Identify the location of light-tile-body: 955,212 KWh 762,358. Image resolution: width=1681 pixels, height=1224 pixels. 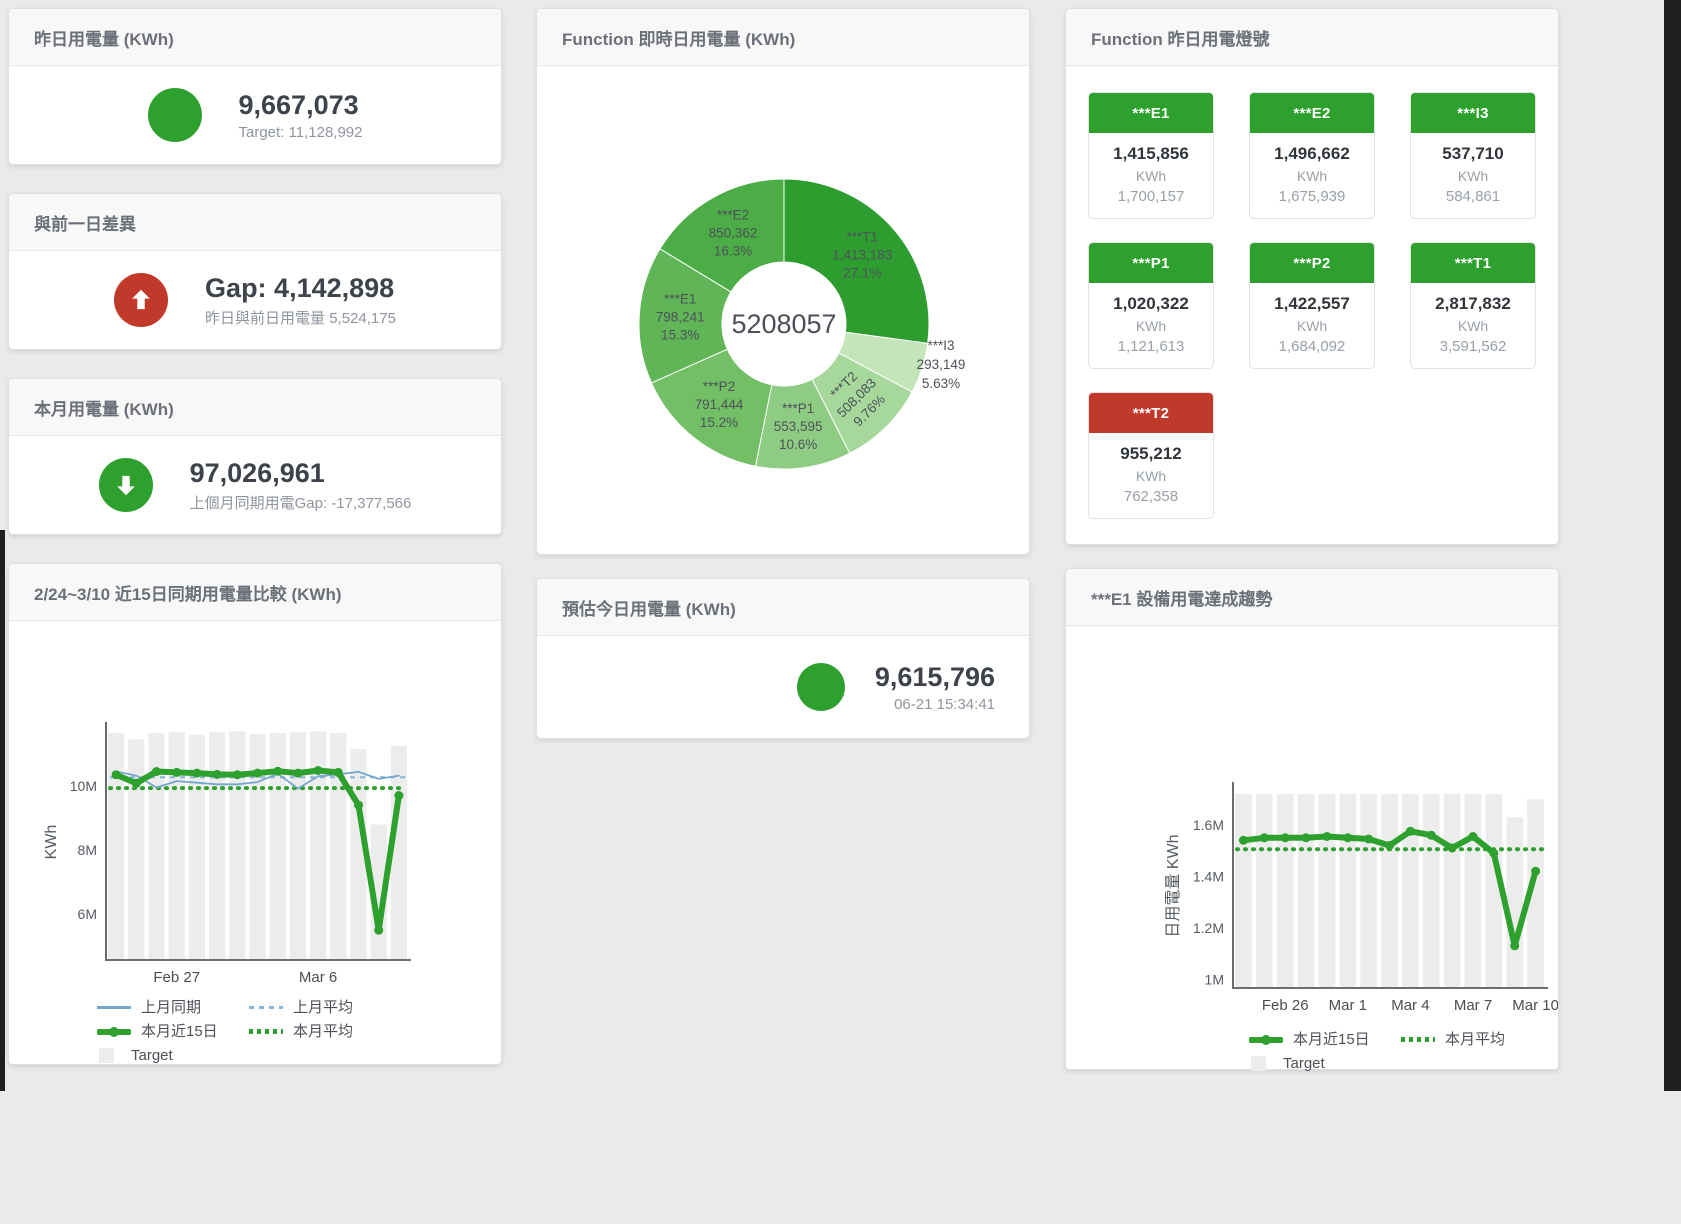
(1151, 475).